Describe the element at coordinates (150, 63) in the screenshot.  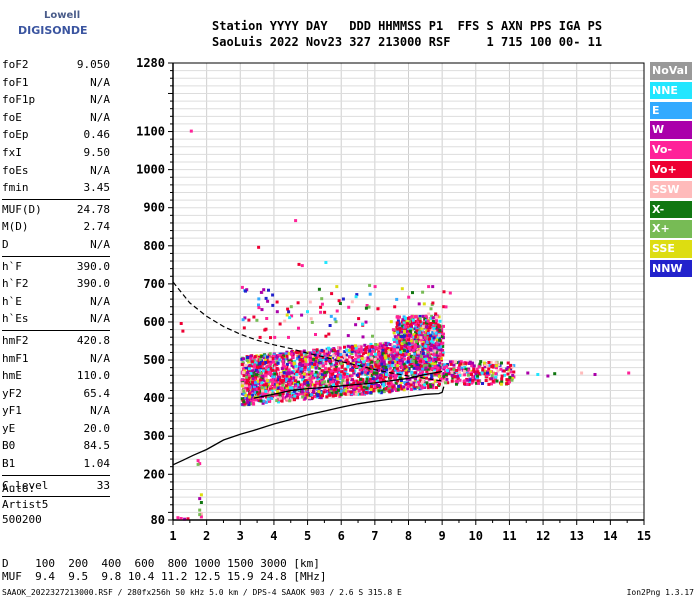
I see `y-tick-label: 1280` at that location.